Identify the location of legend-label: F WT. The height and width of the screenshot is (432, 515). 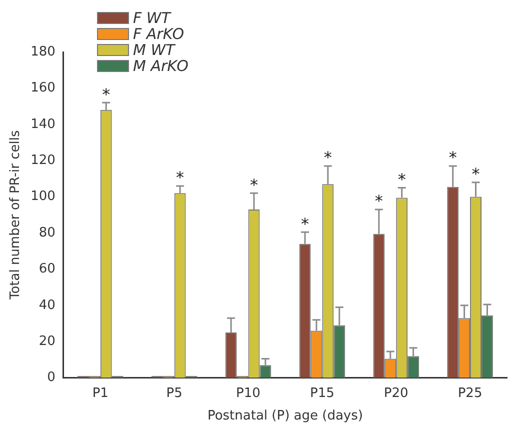
(151, 18).